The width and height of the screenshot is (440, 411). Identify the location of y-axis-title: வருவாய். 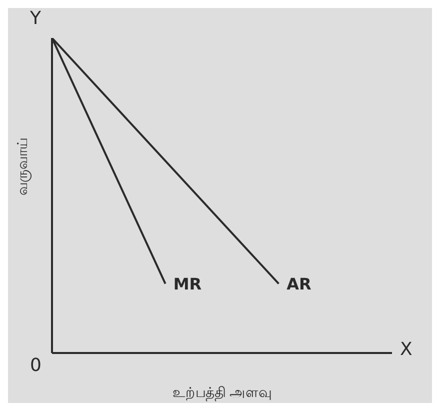
(22, 167).